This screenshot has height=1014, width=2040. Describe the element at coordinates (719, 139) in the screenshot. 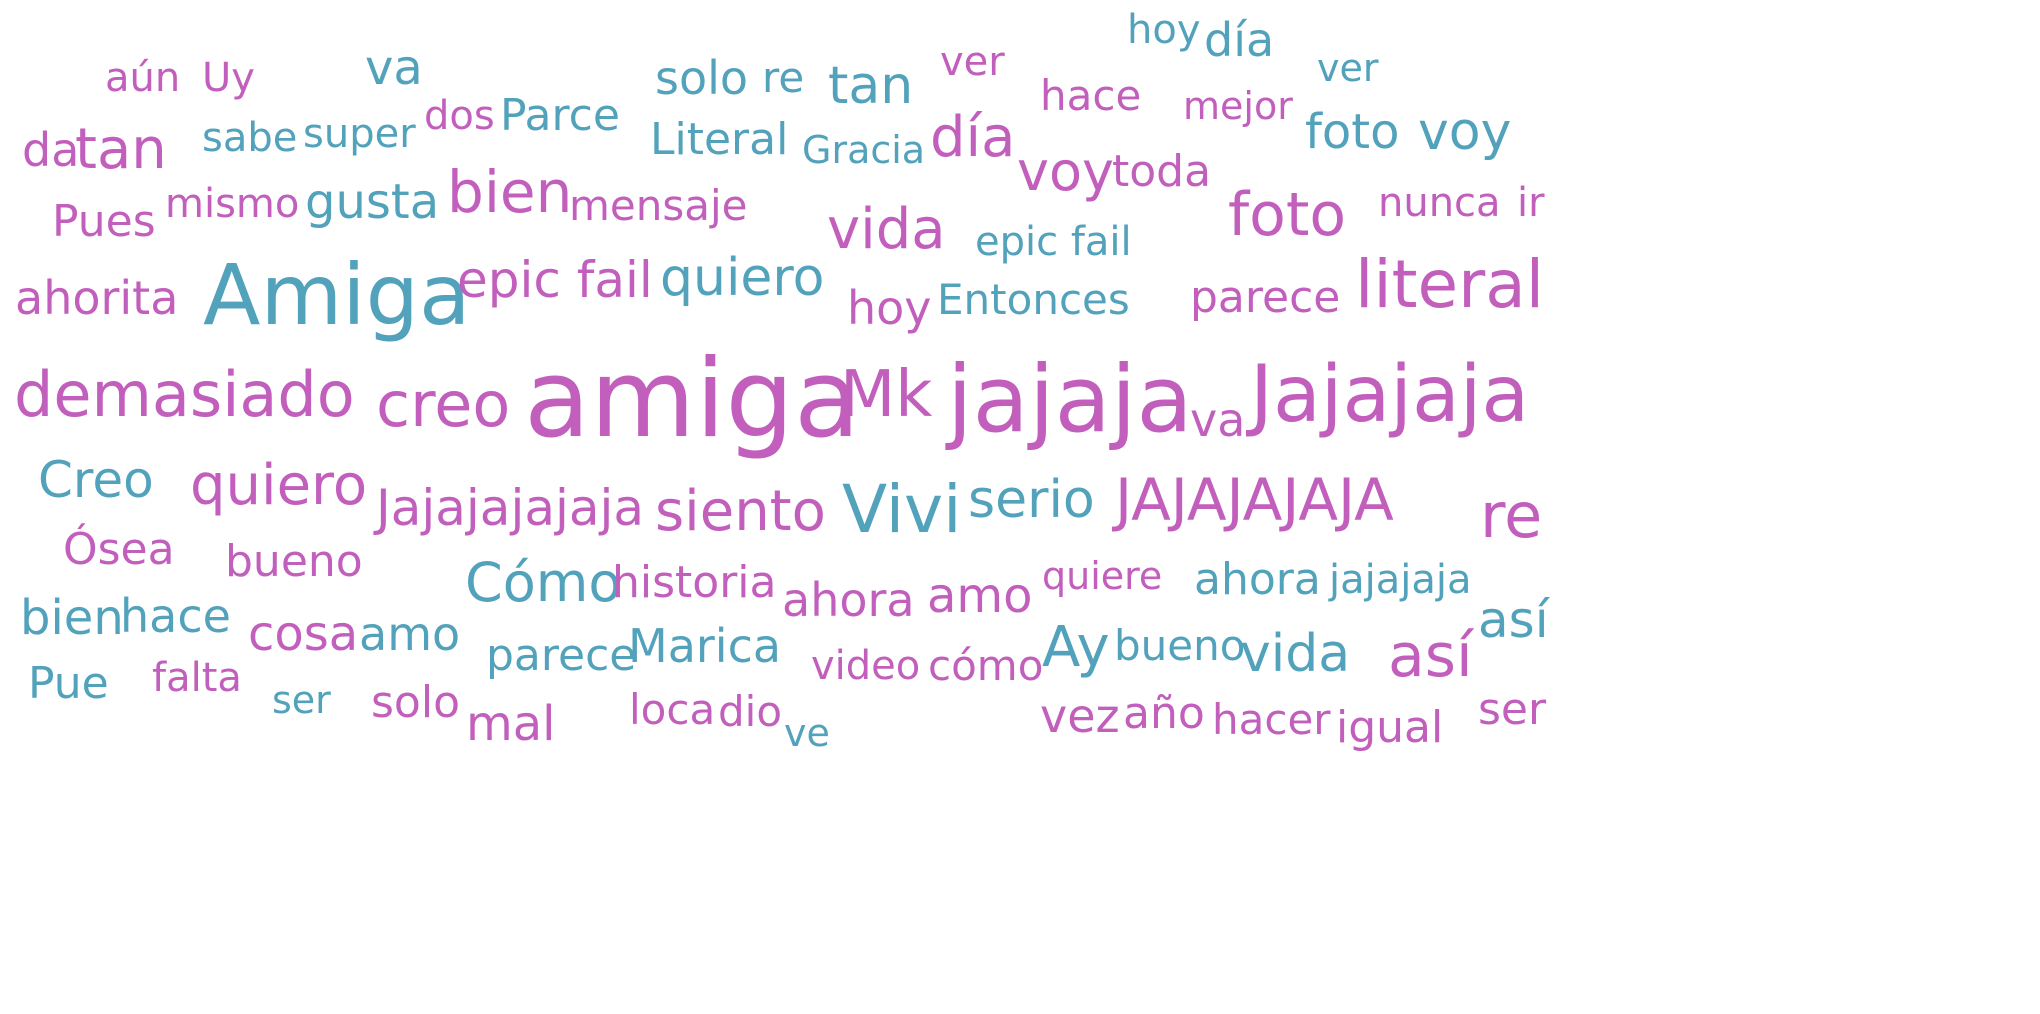

I see `word-cloud-word: Literal` at that location.